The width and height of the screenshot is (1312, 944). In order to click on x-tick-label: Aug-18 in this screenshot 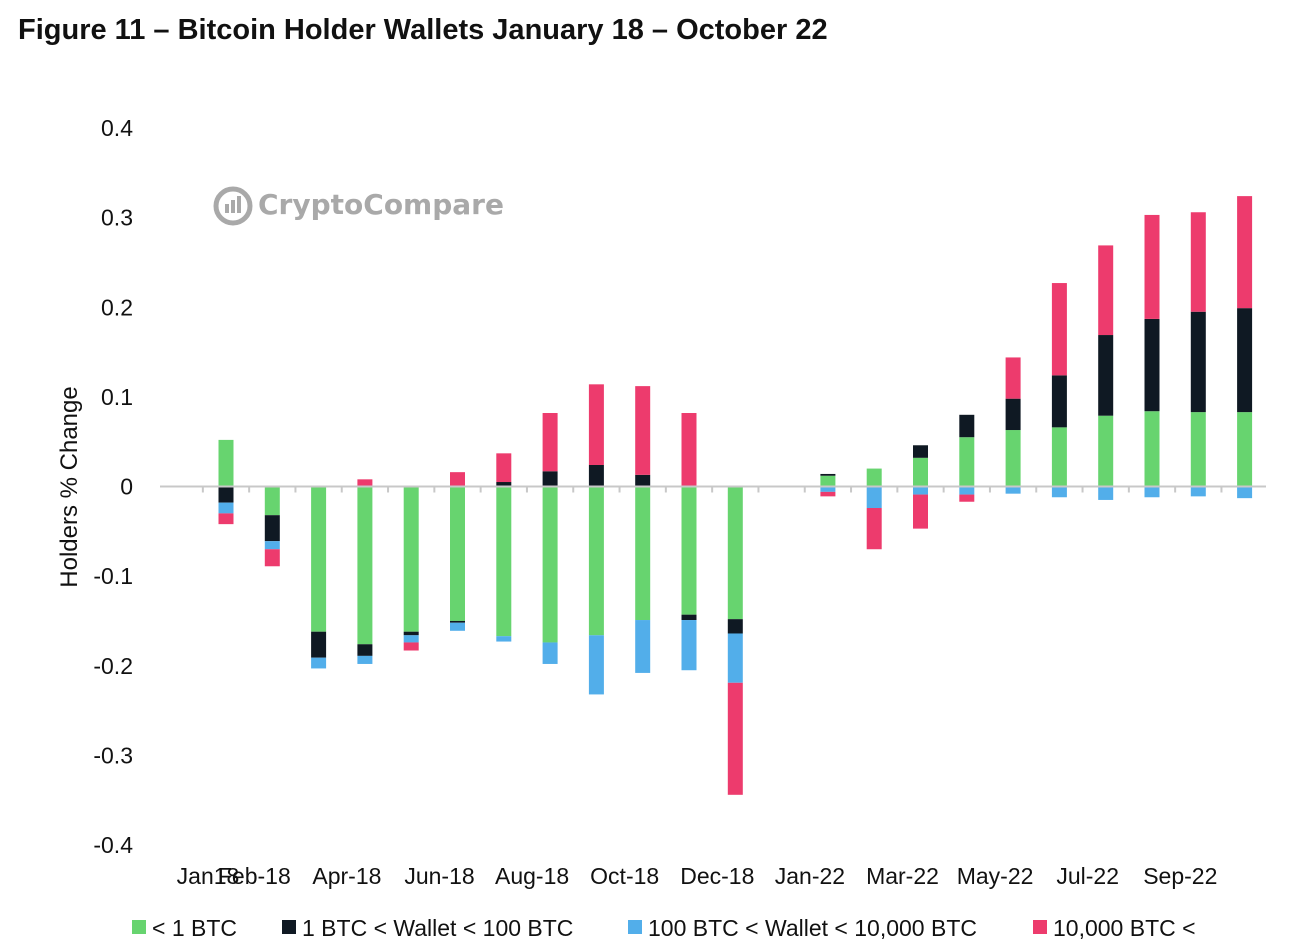, I will do `click(532, 876)`.